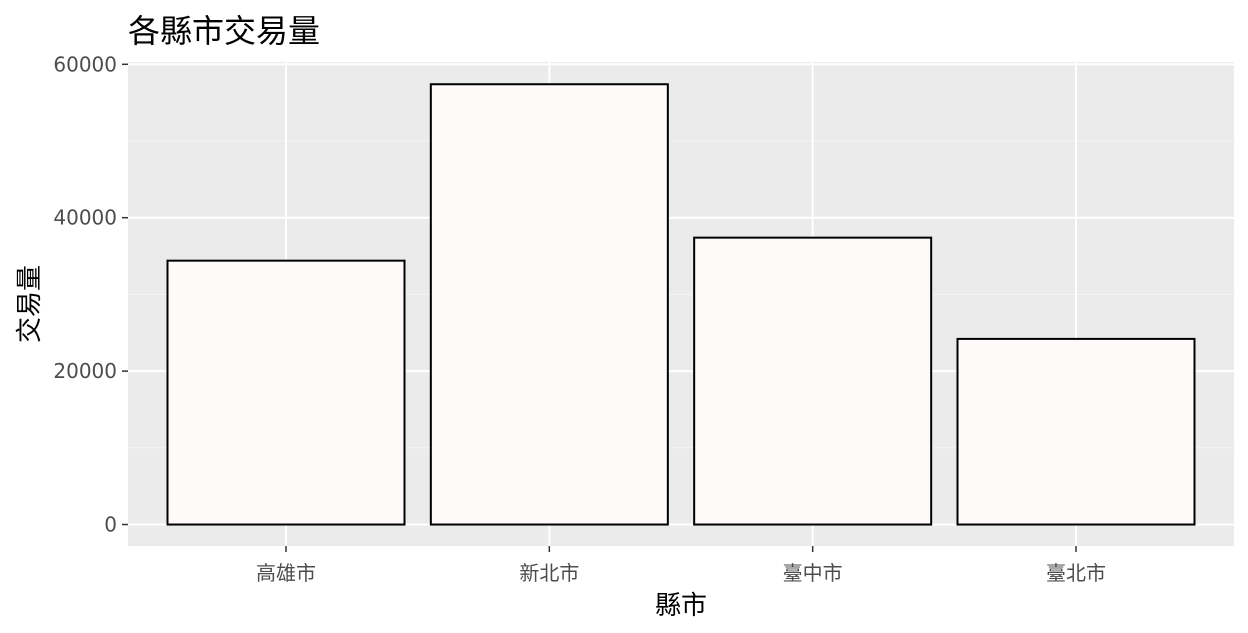 This screenshot has width=1248, height=633. I want to click on x-tick-label: 新北市, so click(549, 573).